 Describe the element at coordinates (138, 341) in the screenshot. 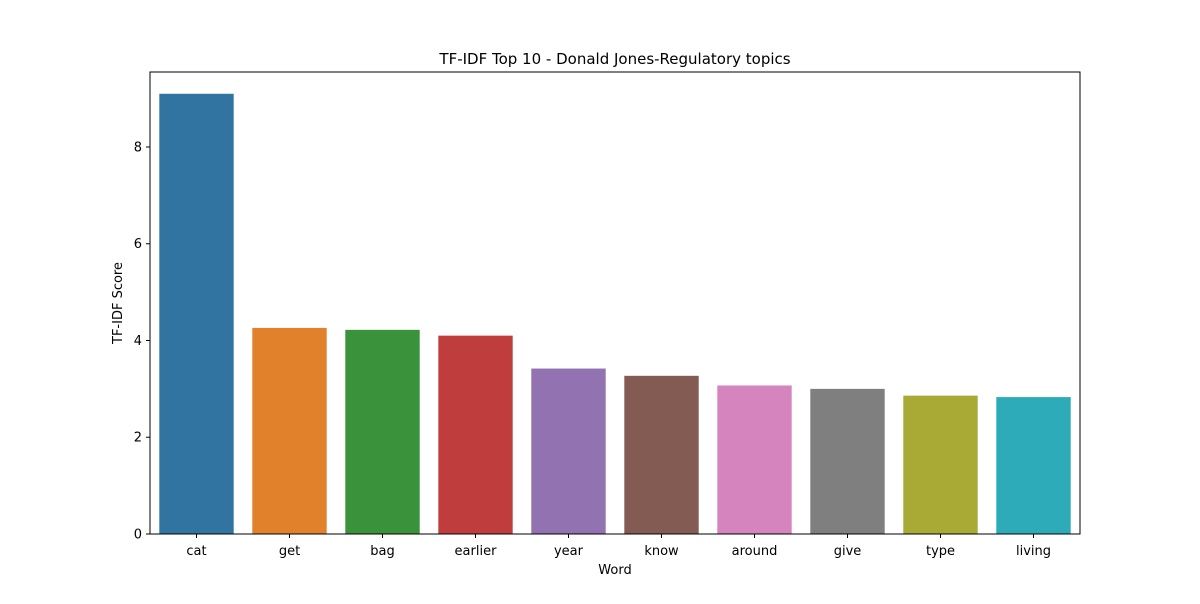

I see `y-tick-label: 4` at that location.